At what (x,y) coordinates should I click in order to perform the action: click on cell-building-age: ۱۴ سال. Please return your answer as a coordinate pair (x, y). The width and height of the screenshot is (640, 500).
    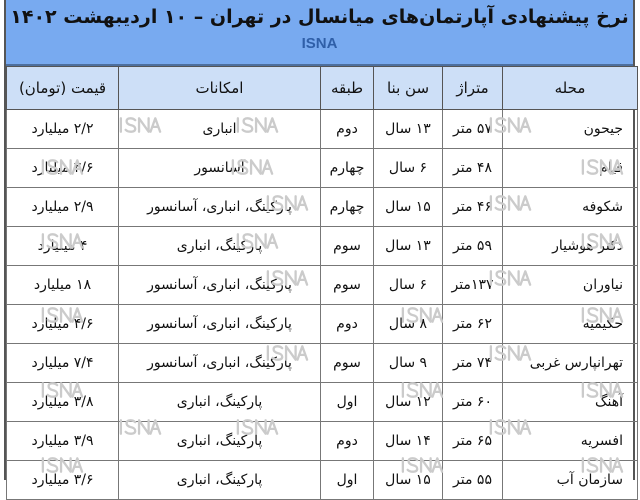
    Looking at the image, I should click on (408, 441).